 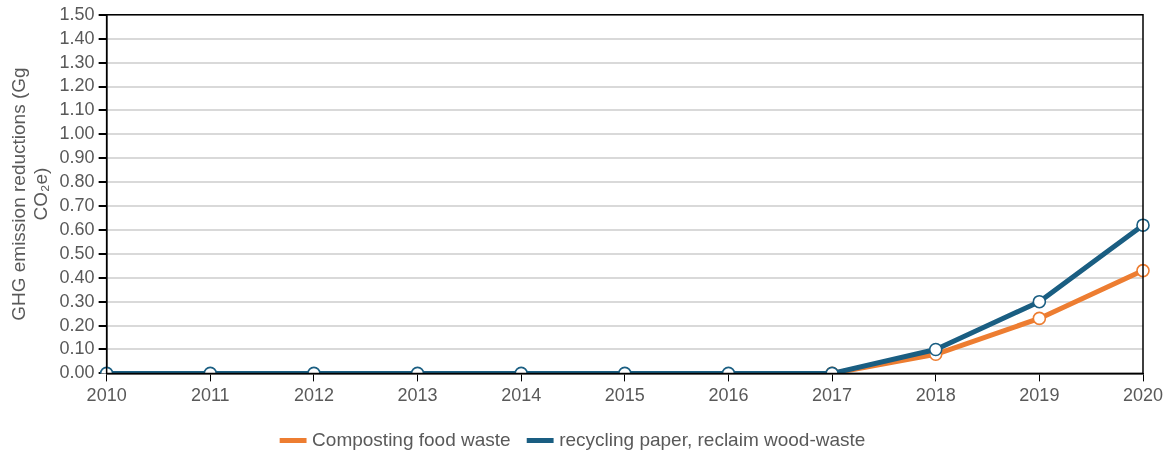 I want to click on x-tick-label: 2014, so click(x=521, y=395).